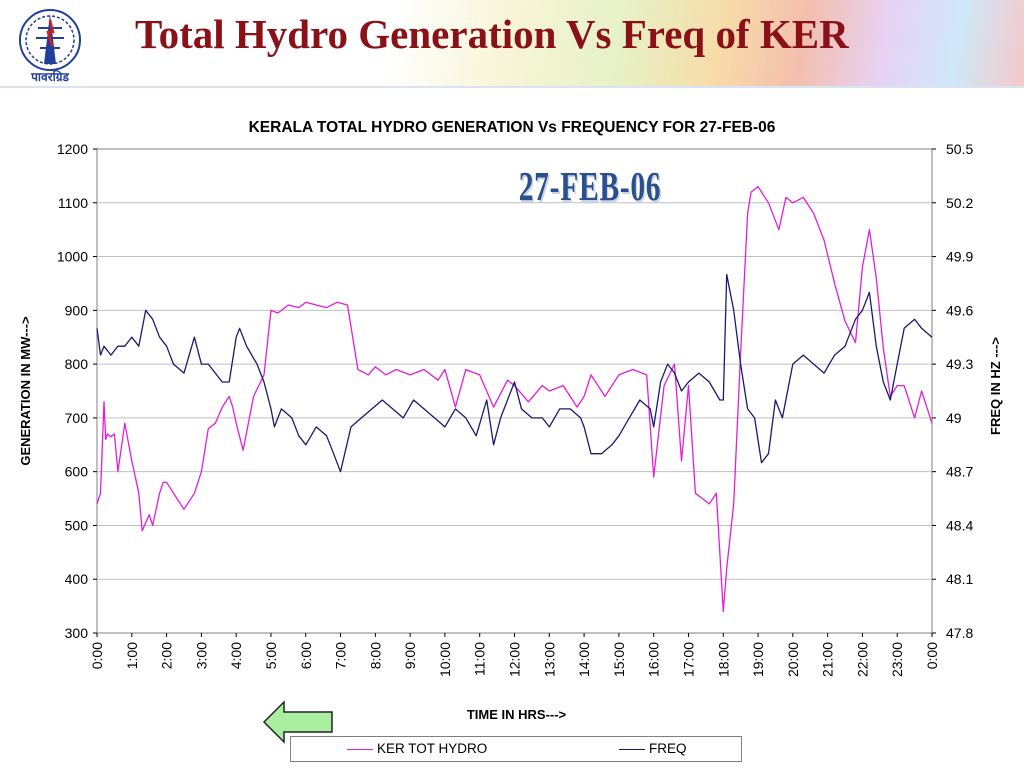 The height and width of the screenshot is (768, 1024). I want to click on legend-swatch-frequency, so click(632, 749).